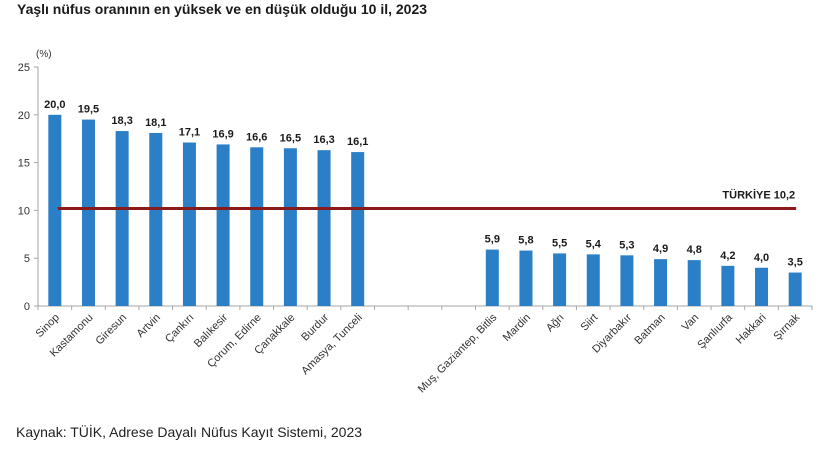 This screenshot has height=470, width=837. Describe the element at coordinates (24, 211) in the screenshot. I see `y-tick-label: 10` at that location.